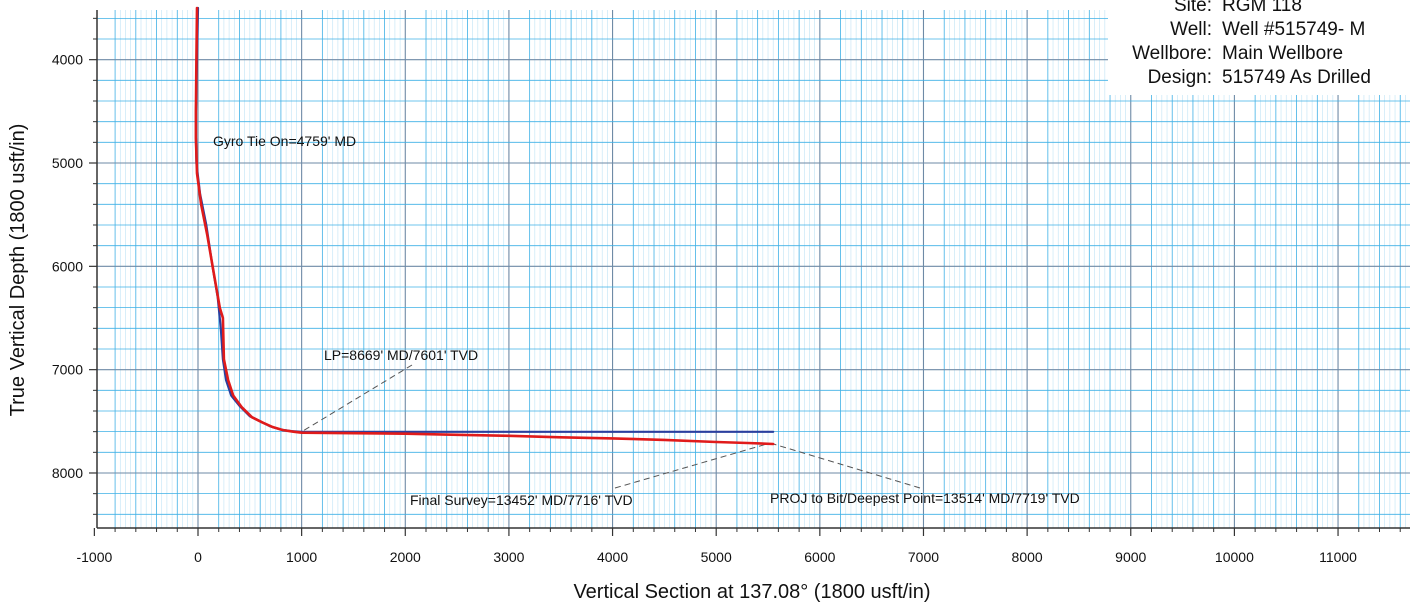  I want to click on x-tick-label: 2000, so click(405, 557).